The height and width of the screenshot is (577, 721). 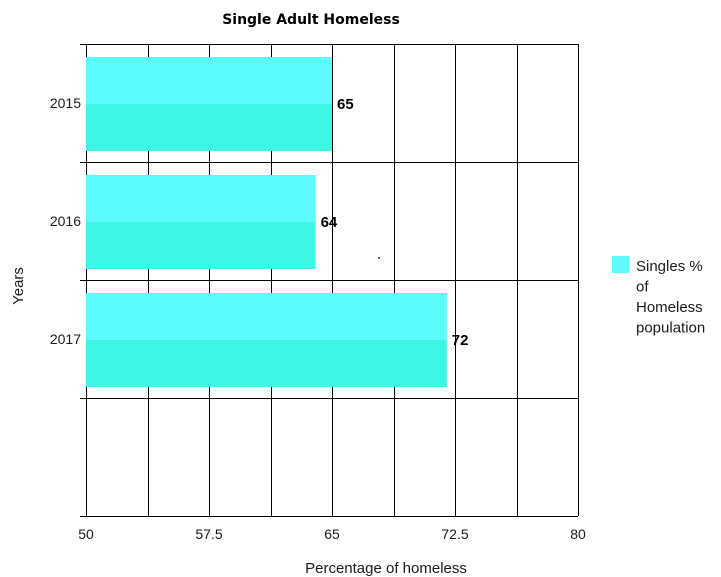 I want to click on data-labels: 65 64 72, so click(x=395, y=222).